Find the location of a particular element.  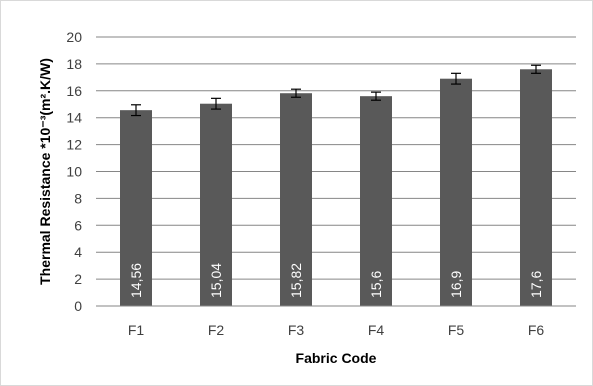

data-labels: 14,56 15,04 15,82 15,6 16,9 17,6 is located at coordinates (336, 280).